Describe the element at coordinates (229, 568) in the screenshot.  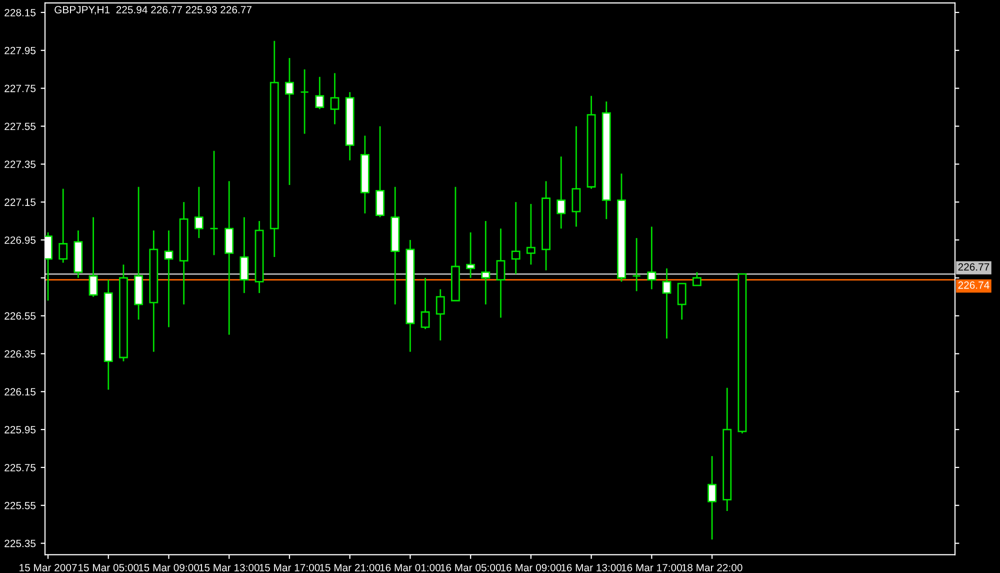
I see `x-tick-label: 15 Mar 13:00` at that location.